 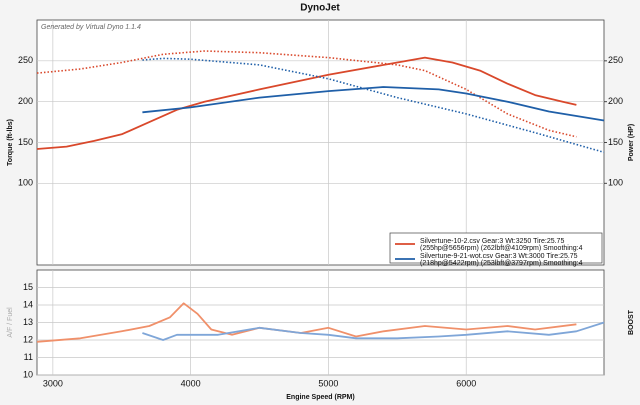 What do you see at coordinates (320, 8) in the screenshot?
I see `chart-title: DynoJet` at bounding box center [320, 8].